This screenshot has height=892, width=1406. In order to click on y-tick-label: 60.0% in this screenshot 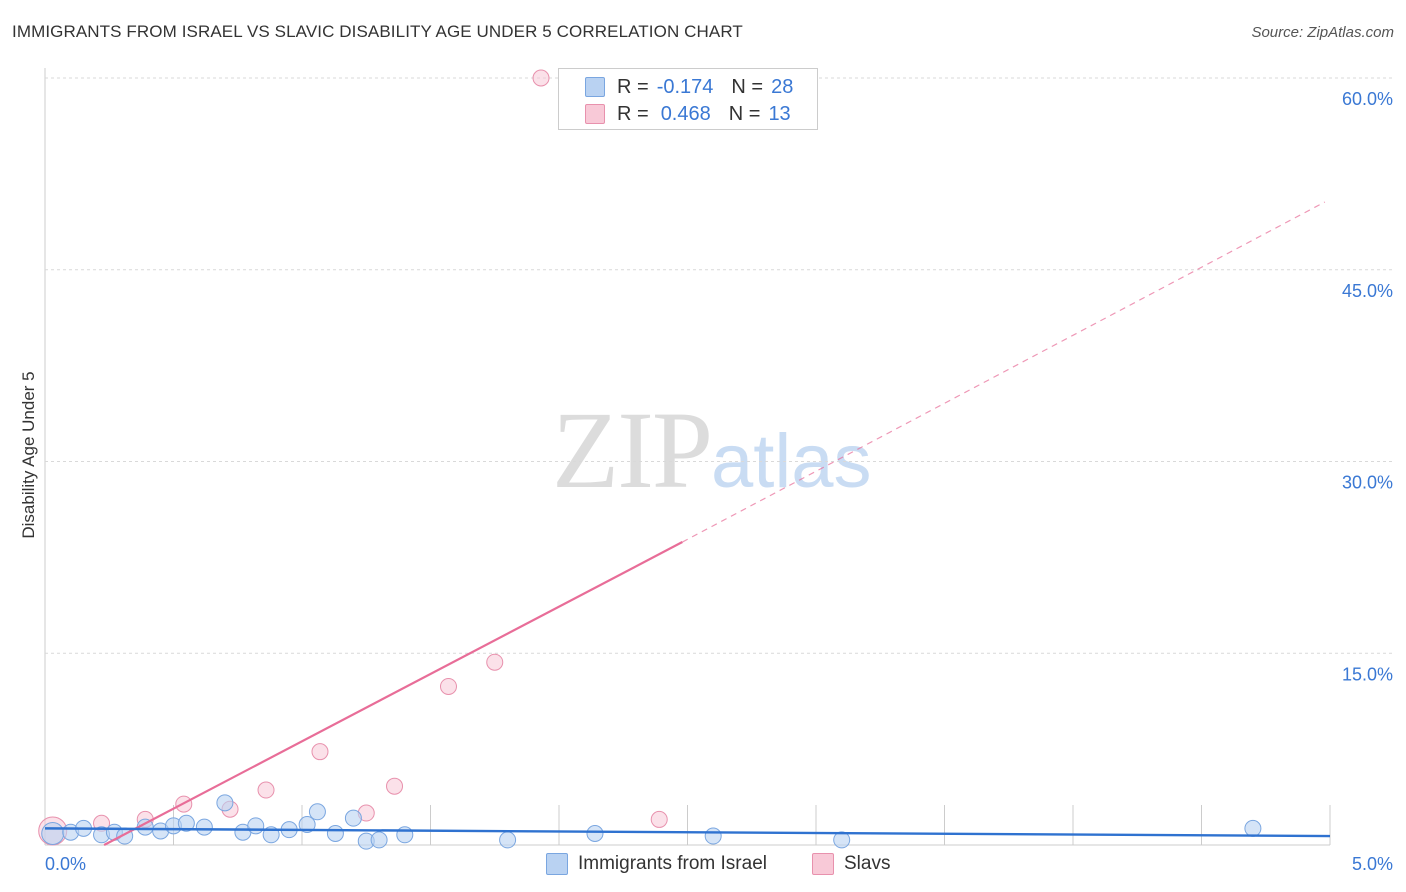, I will do `click(1367, 99)`.